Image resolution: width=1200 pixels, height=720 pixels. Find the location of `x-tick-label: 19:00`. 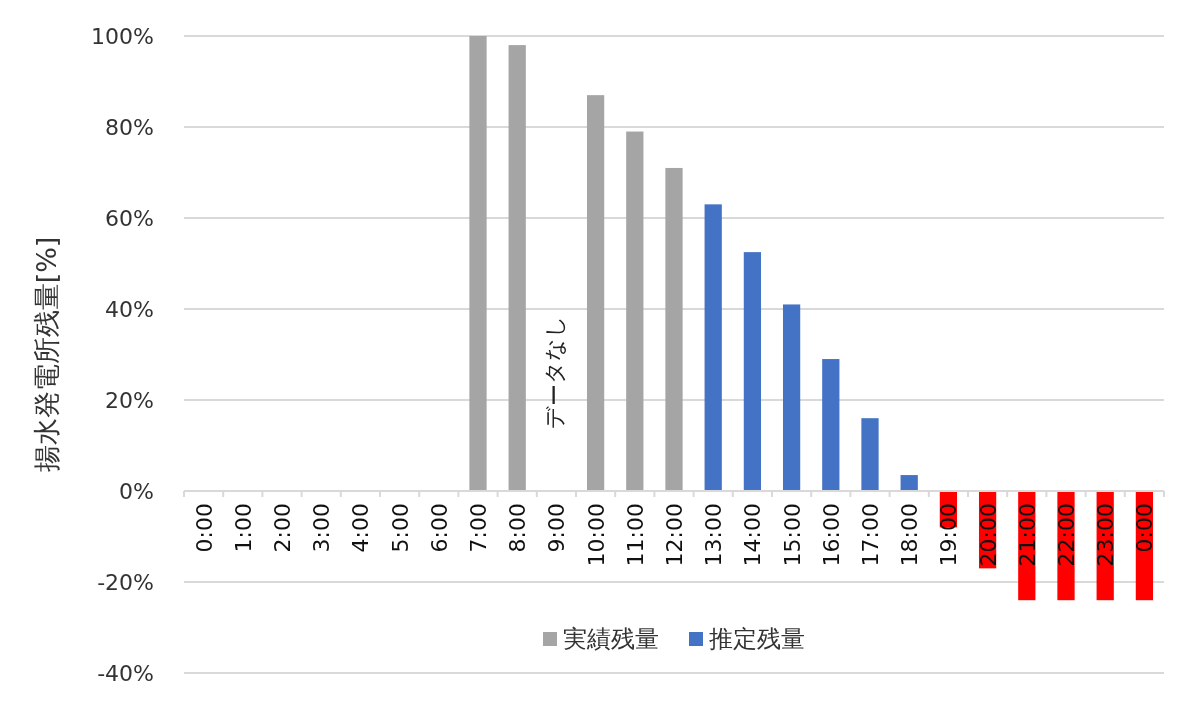

x-tick-label: 19:00 is located at coordinates (949, 535).